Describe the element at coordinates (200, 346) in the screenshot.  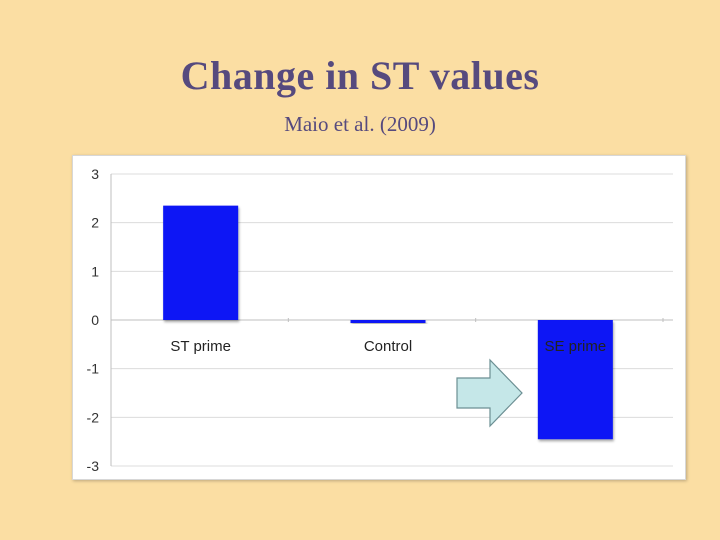
I see `category-label: ST prime` at that location.